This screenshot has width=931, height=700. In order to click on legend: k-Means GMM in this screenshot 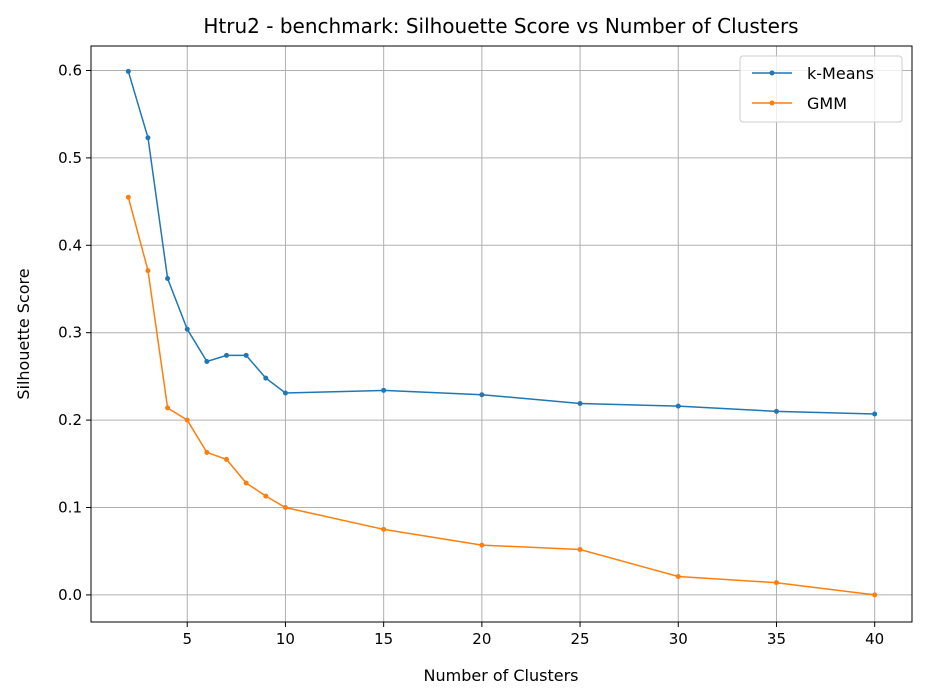, I will do `click(821, 89)`.